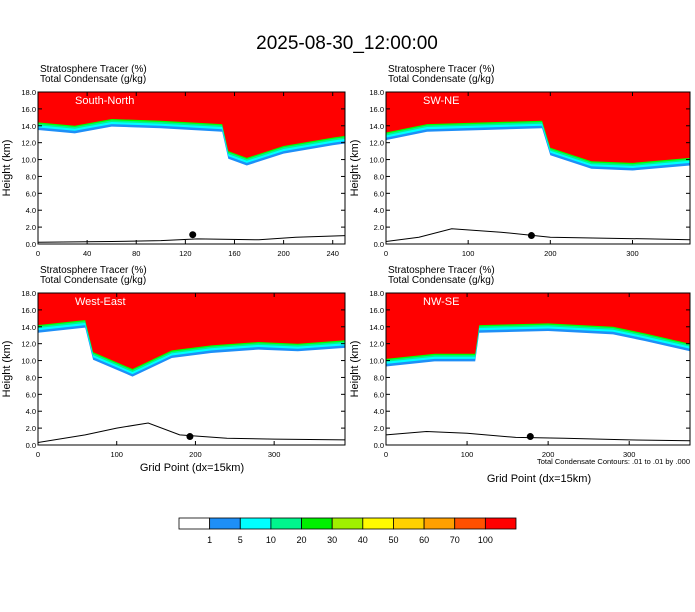 The width and height of the screenshot is (695, 612). What do you see at coordinates (332, 253) in the screenshot?
I see `x-tick-label: 240` at bounding box center [332, 253].